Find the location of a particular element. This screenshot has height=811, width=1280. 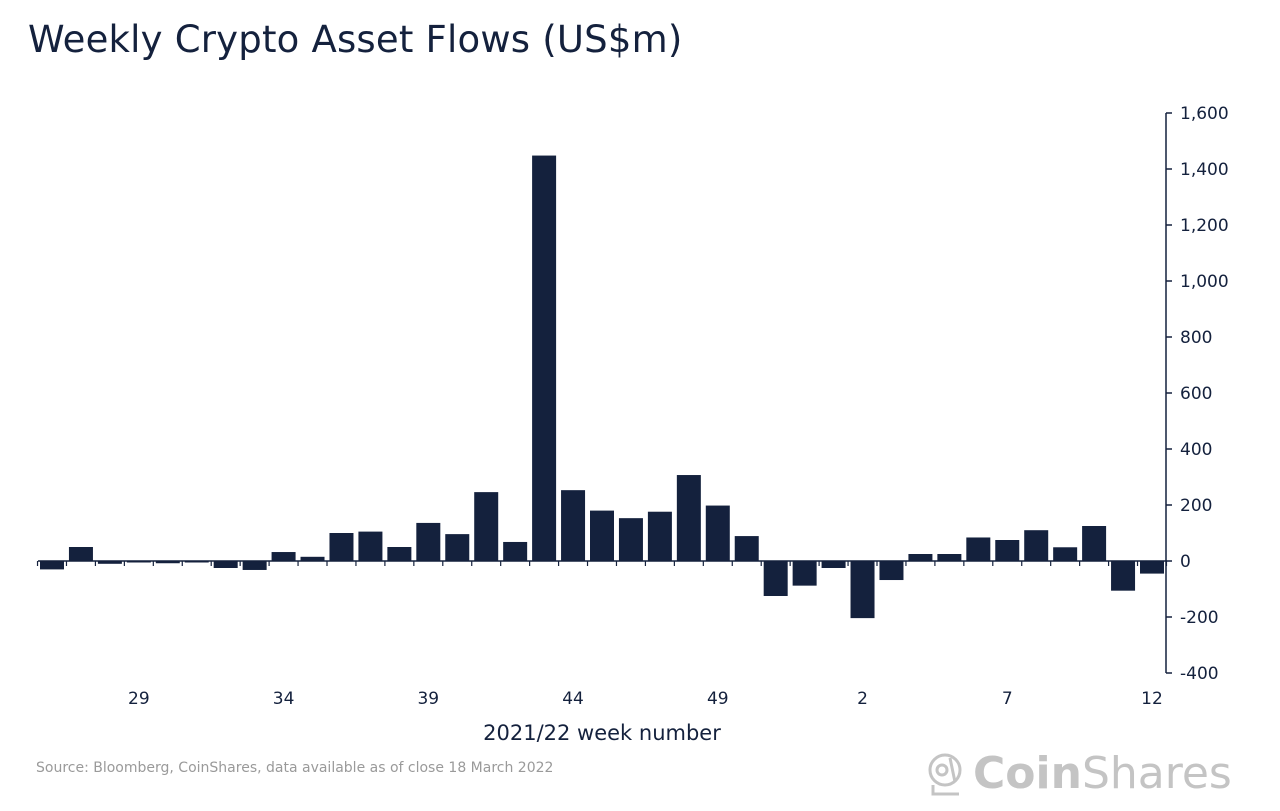

x-tick-label: 7 is located at coordinates (1007, 699).